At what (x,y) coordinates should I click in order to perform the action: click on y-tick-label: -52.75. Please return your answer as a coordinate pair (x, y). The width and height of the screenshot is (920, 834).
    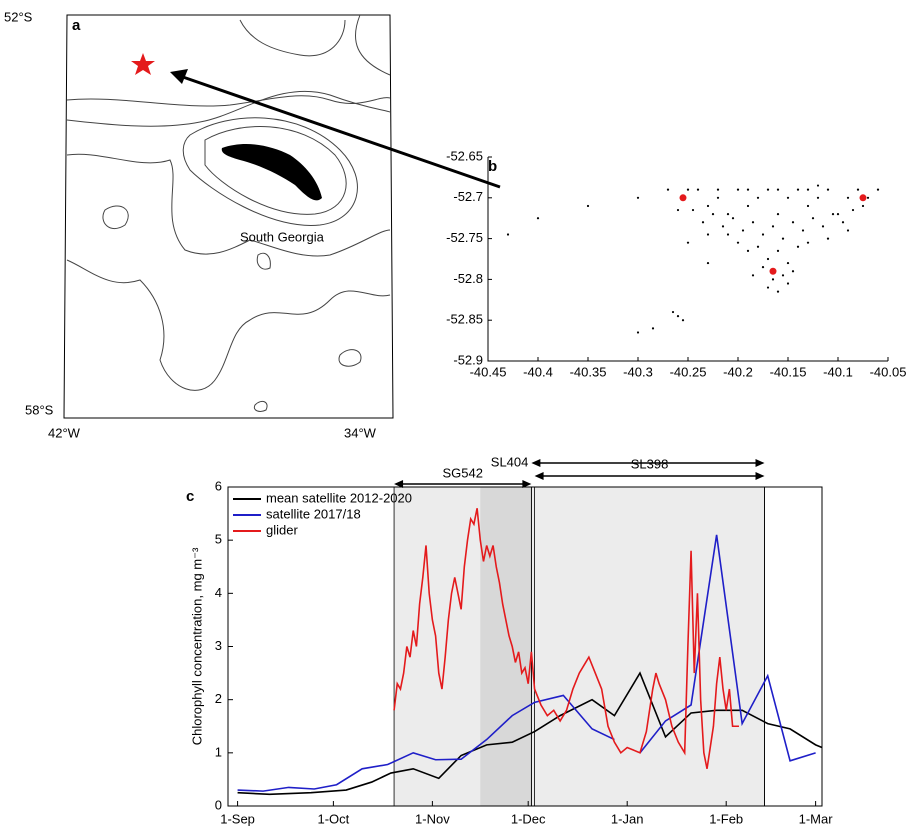
    Looking at the image, I should click on (464, 237).